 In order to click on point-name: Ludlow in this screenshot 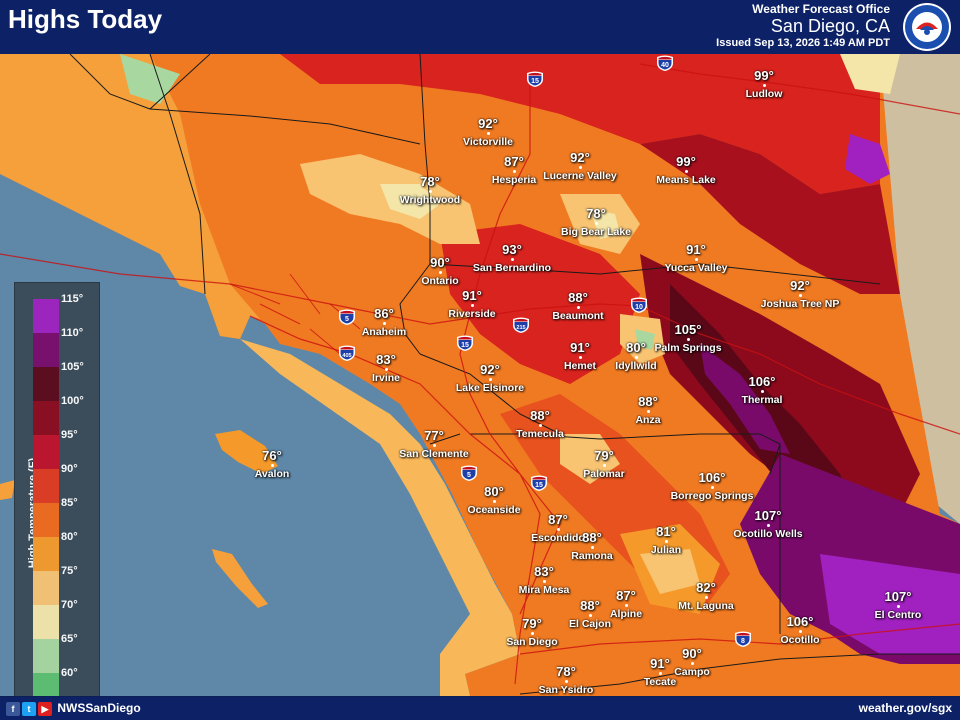, I will do `click(764, 94)`.